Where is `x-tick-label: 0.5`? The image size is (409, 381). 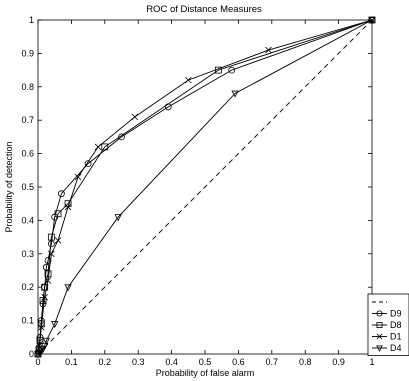
x-tick-label: 0.5 is located at coordinates (205, 362).